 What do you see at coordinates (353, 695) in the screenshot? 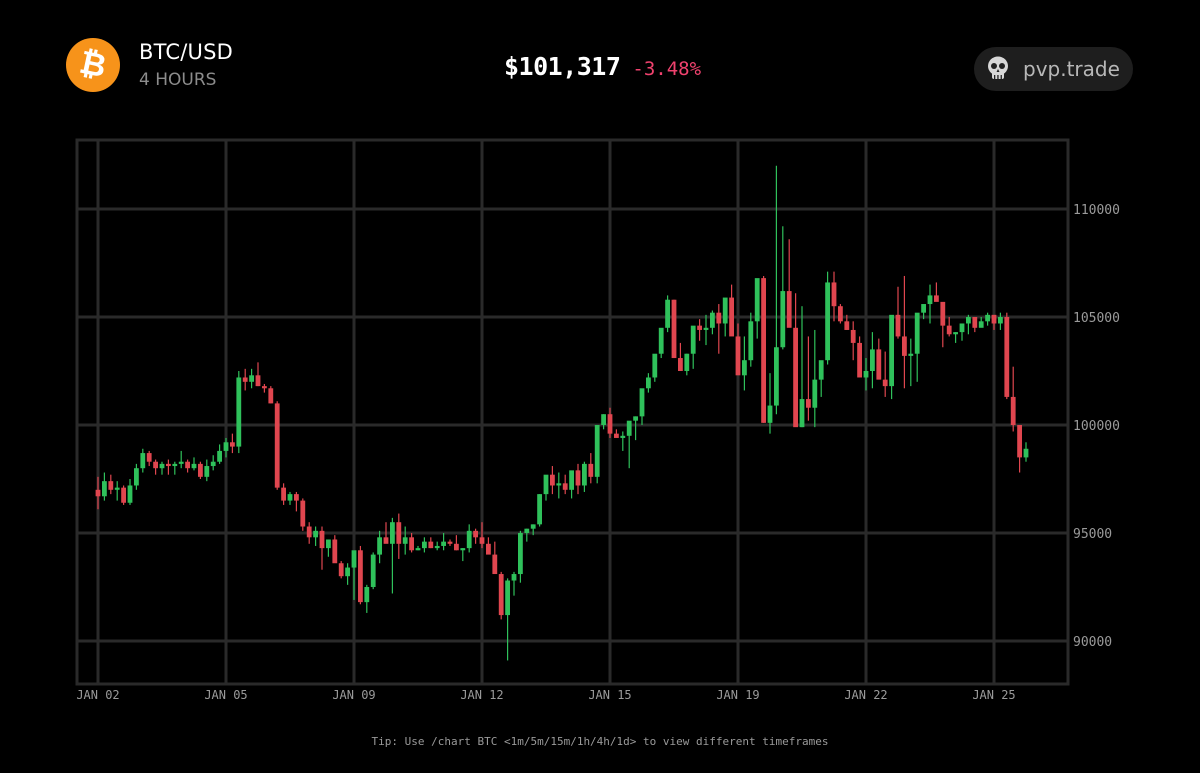
I see `x-tick-label: JAN 09` at bounding box center [353, 695].